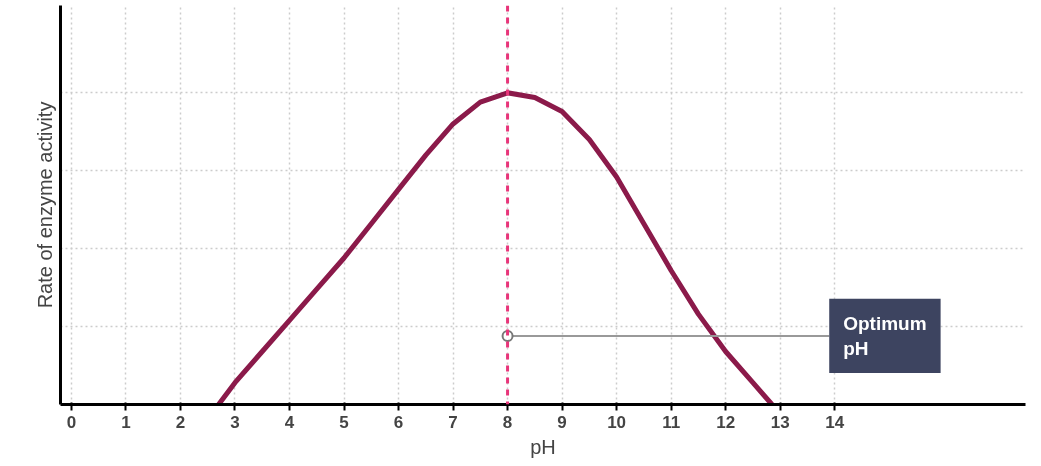  What do you see at coordinates (344, 422) in the screenshot?
I see `x-tick-label: 5` at bounding box center [344, 422].